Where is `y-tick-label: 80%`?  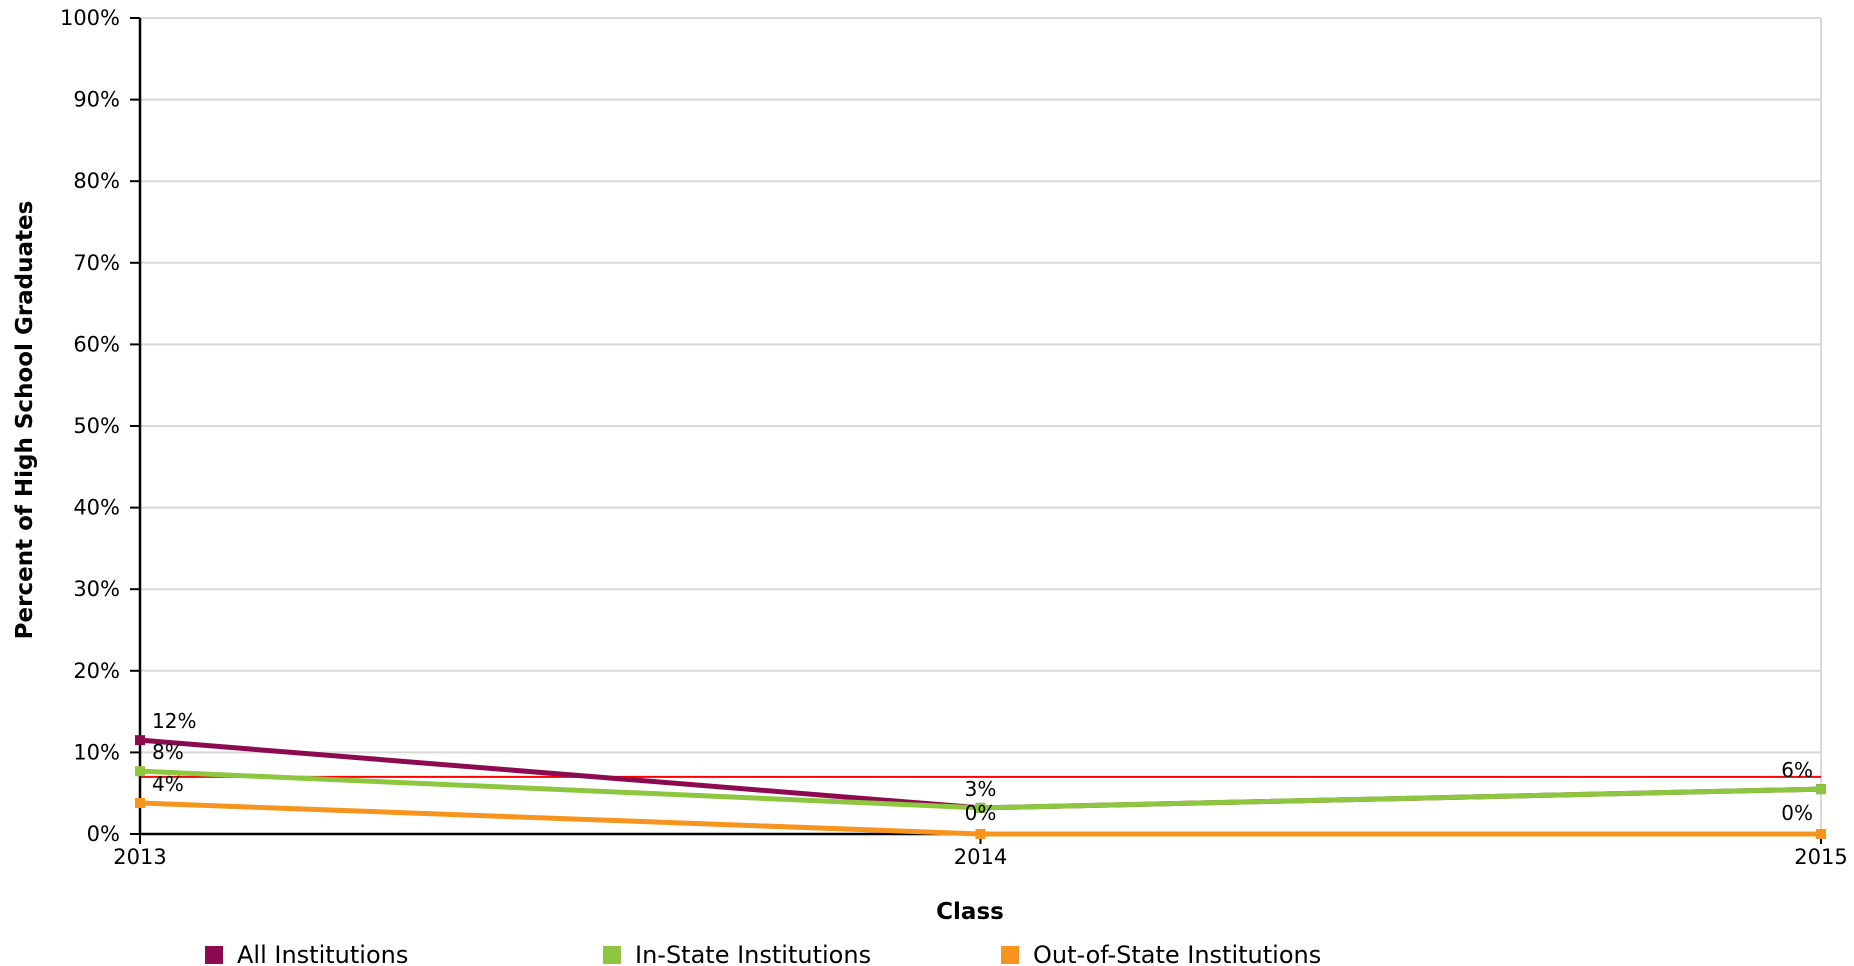
y-tick-label: 80% is located at coordinates (96, 181).